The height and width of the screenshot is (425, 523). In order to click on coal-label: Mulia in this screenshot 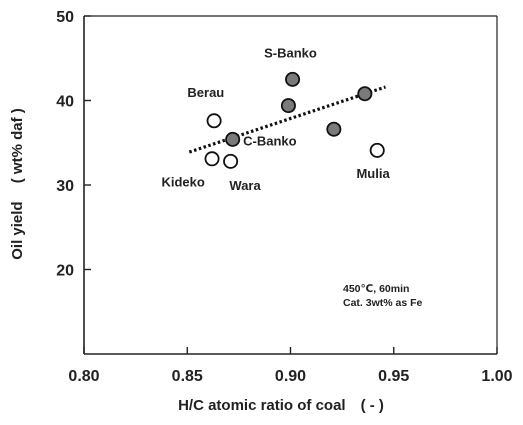, I will do `click(373, 173)`.